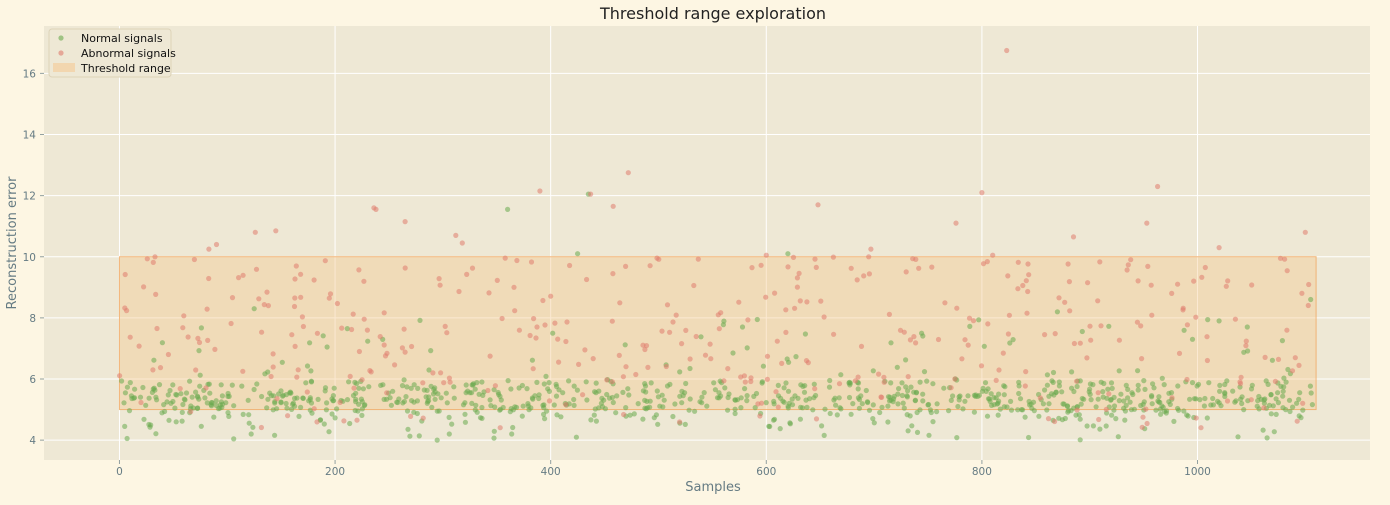  What do you see at coordinates (29, 258) in the screenshot?
I see `y-tick-label: 10` at bounding box center [29, 258].